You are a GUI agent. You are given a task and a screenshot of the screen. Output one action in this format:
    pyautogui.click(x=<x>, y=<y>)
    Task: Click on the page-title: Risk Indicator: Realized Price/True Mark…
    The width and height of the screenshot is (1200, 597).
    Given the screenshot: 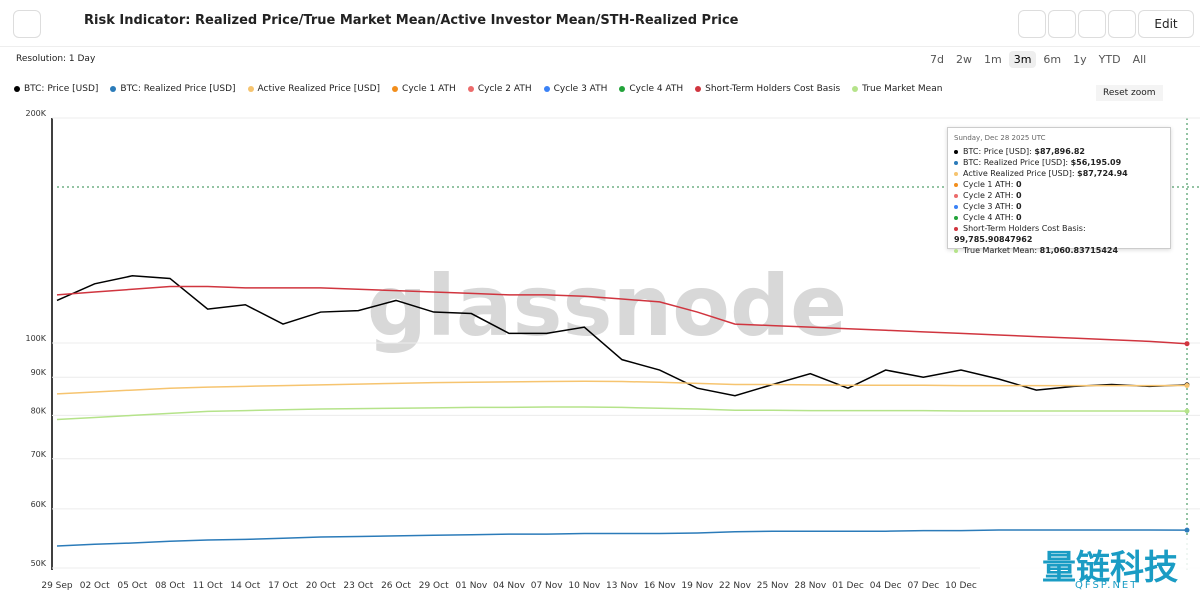 What is the action you would take?
    pyautogui.click(x=411, y=20)
    